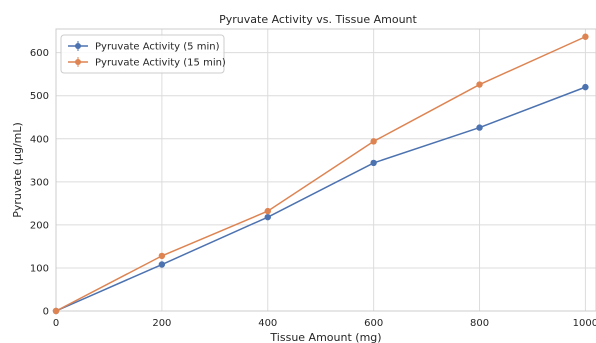 This screenshot has height=343, width=596. Describe the element at coordinates (373, 323) in the screenshot. I see `x-tick-label: 600` at that location.